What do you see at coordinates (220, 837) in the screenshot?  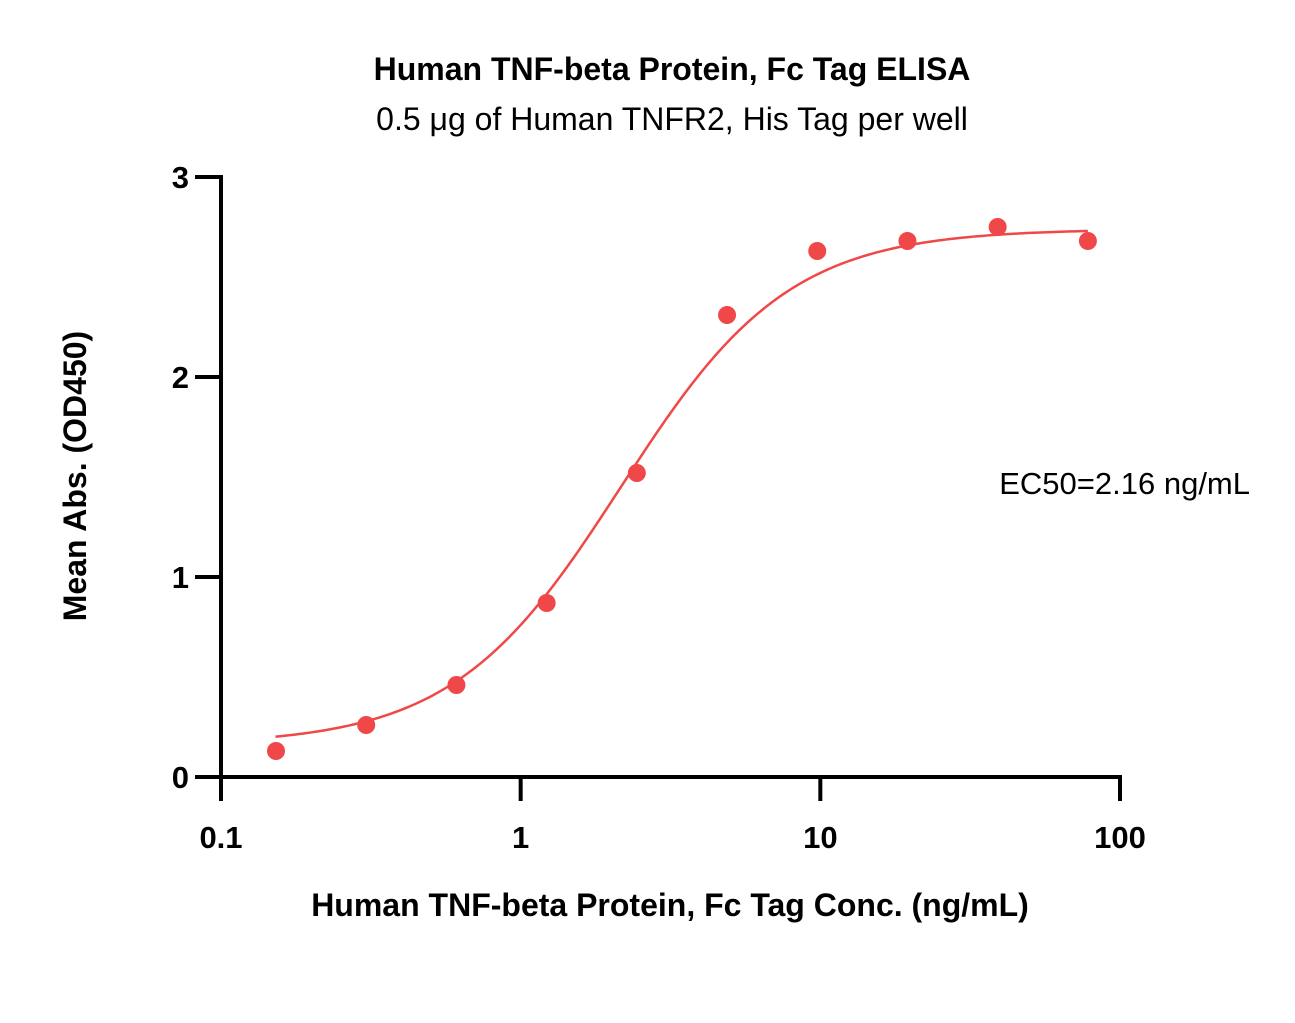 I see `x-tick-label: 0.1` at bounding box center [220, 837].